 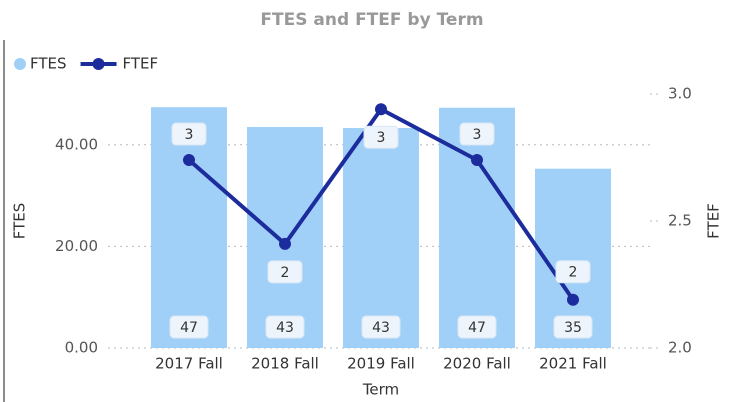 I want to click on chart-title: FTES and FTEF by Term, so click(x=371, y=20).